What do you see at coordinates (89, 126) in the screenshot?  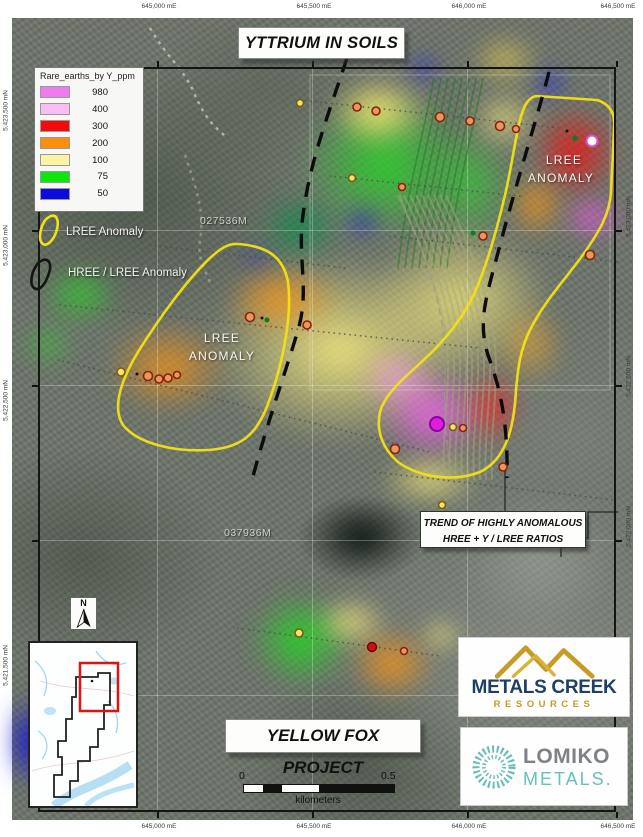 I see `legend-row: 300` at bounding box center [89, 126].